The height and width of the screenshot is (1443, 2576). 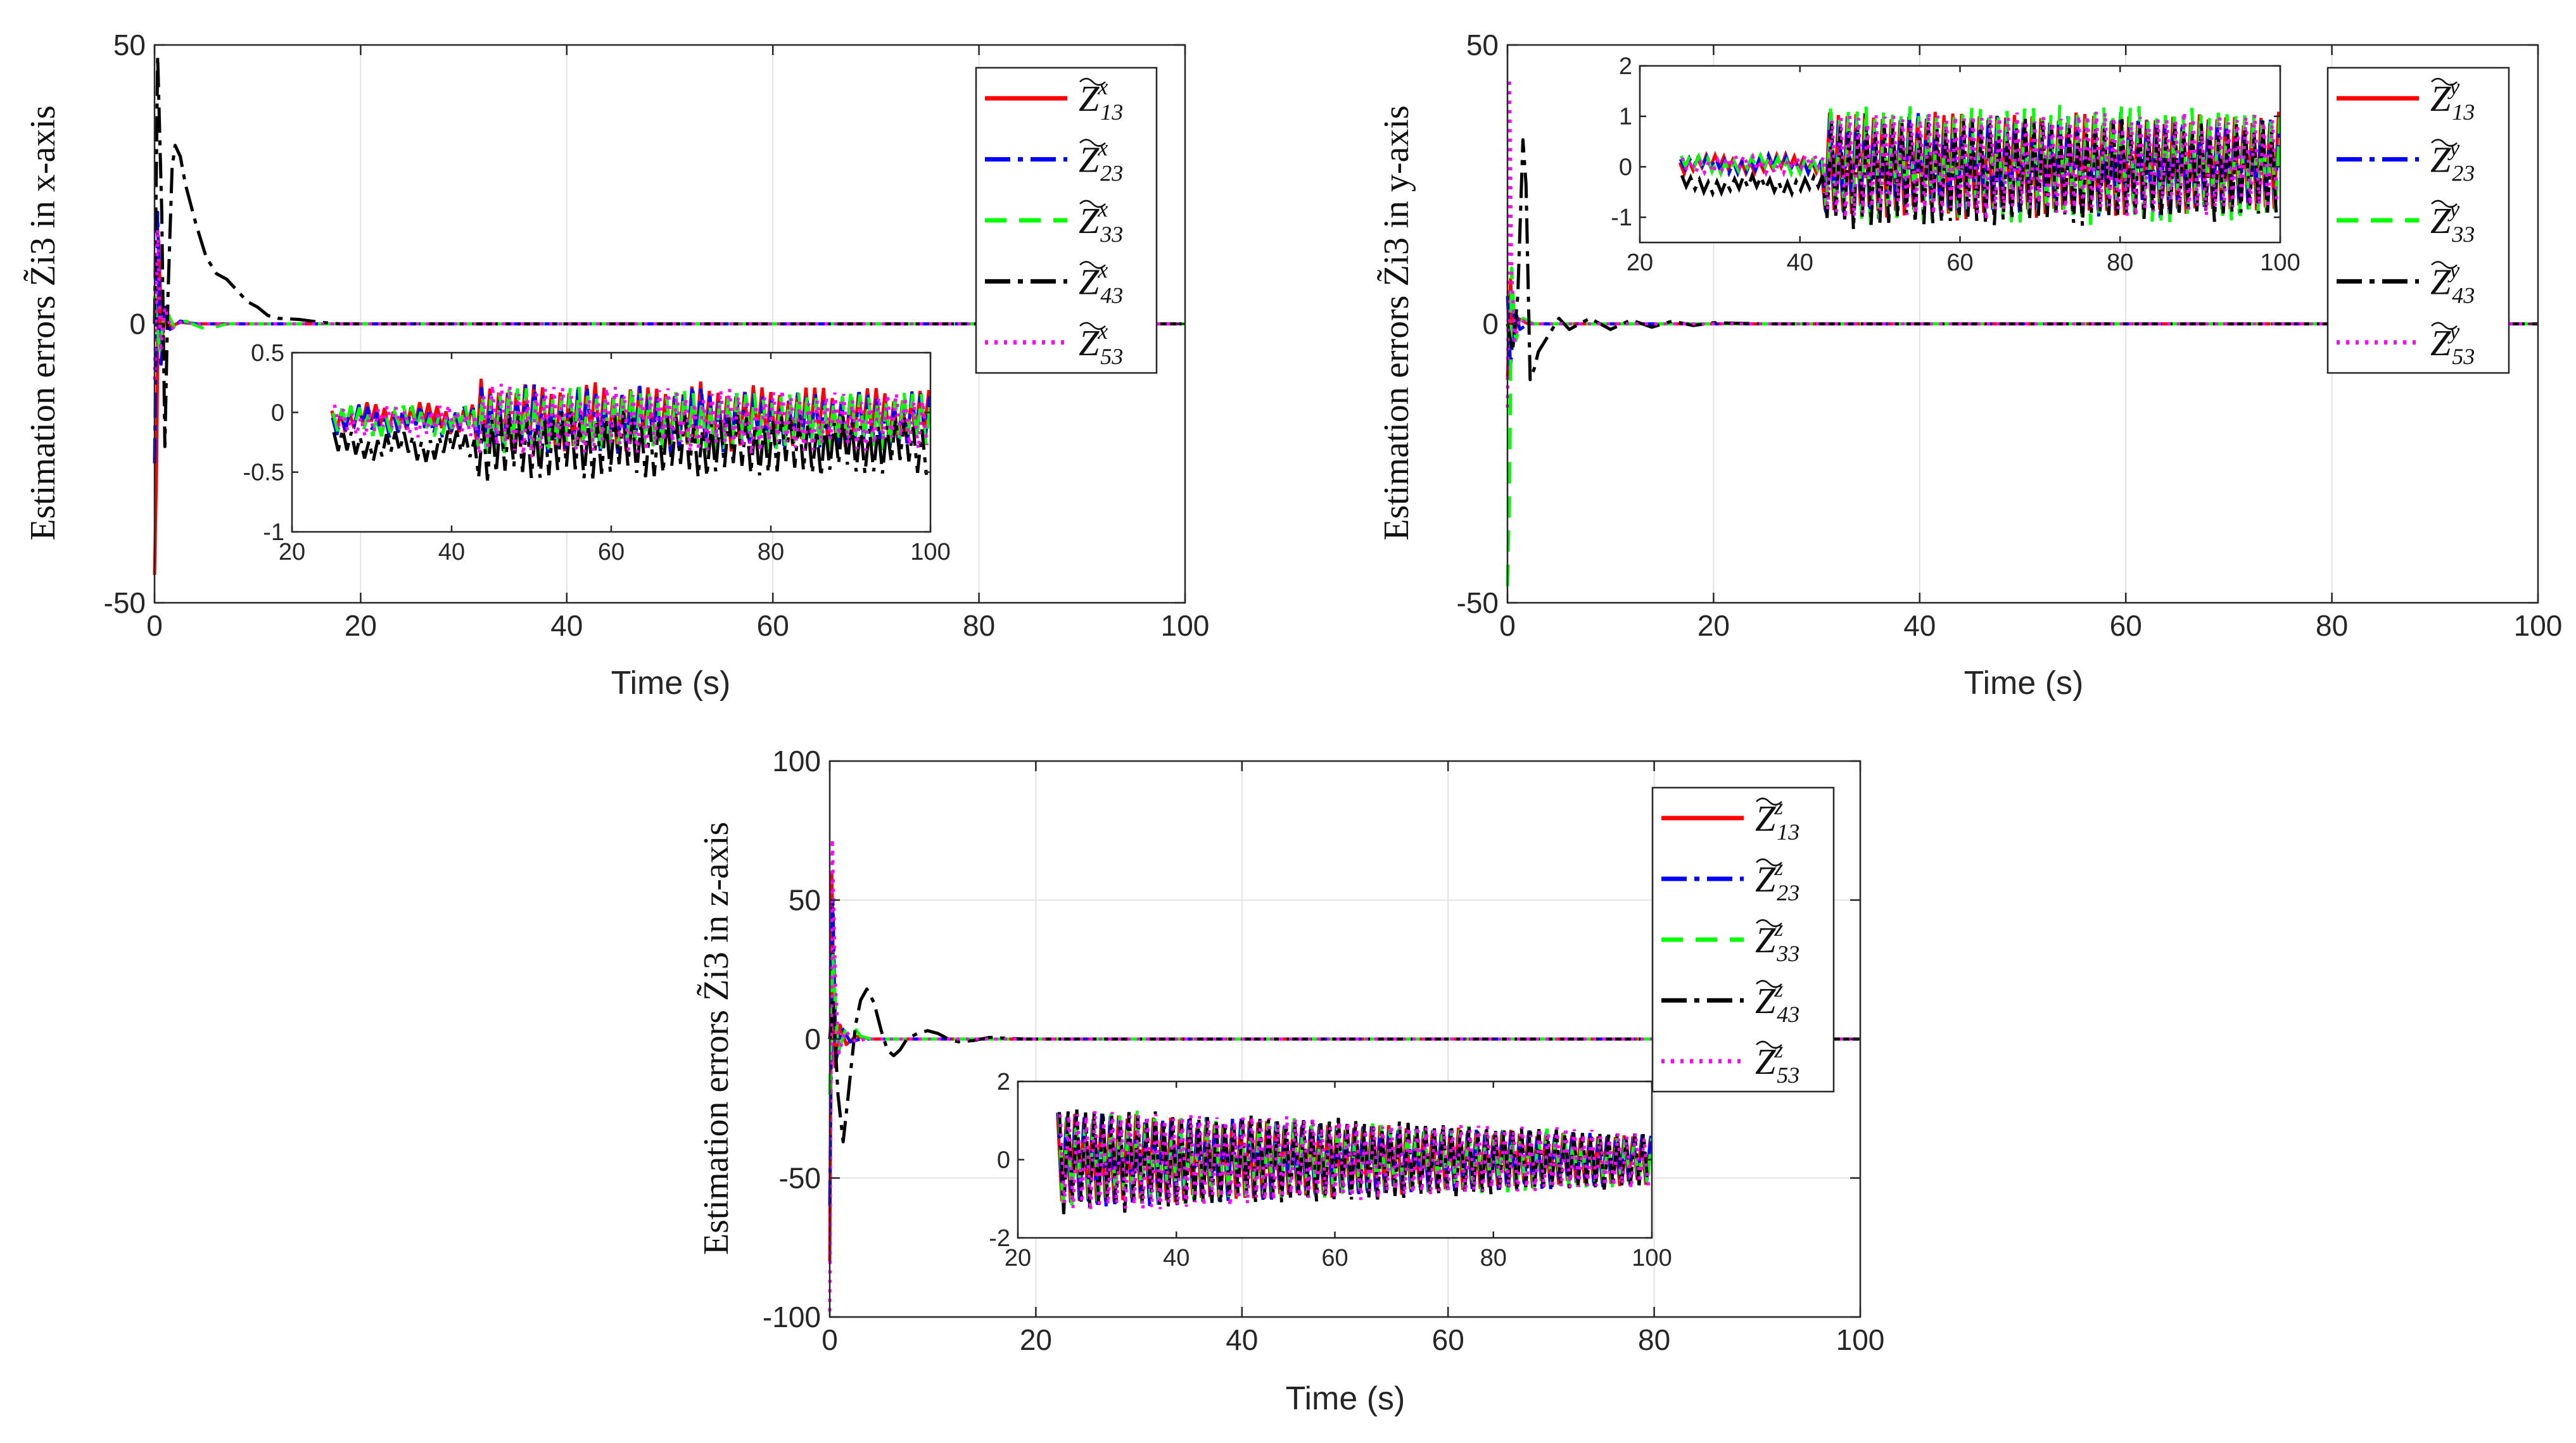 I want to click on chart-x-inset-xtick-label-4: 100, so click(x=930, y=552).